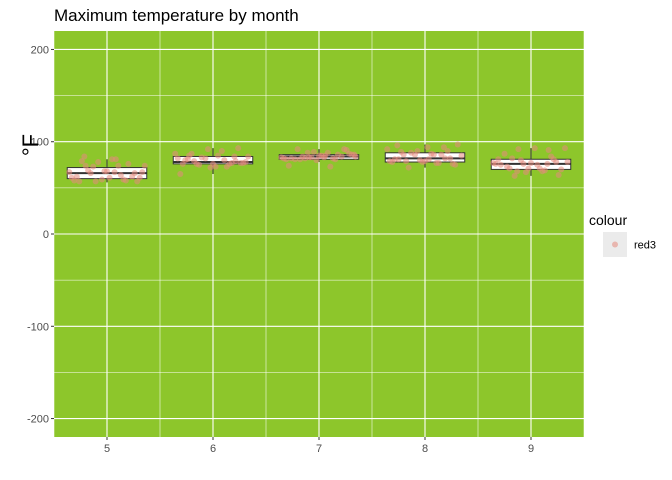  I want to click on chart-title: Maximum temperature by month, so click(176, 15).